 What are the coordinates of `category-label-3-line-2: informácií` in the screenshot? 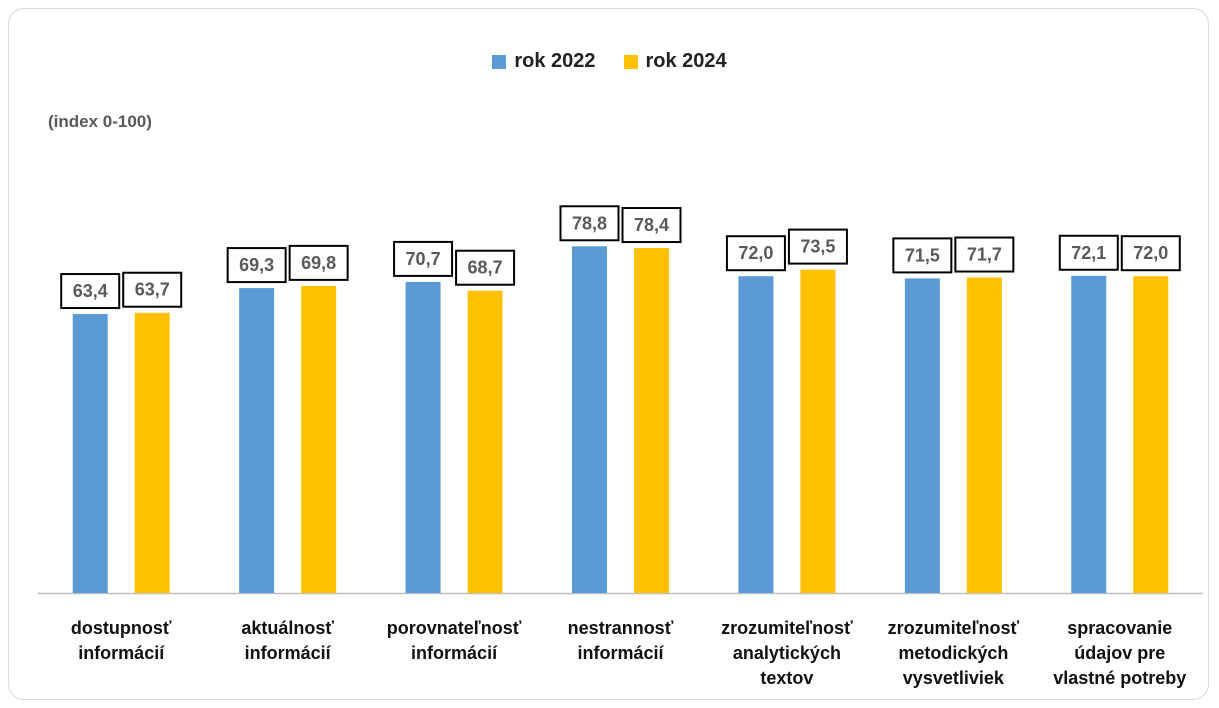 It's located at (454, 653).